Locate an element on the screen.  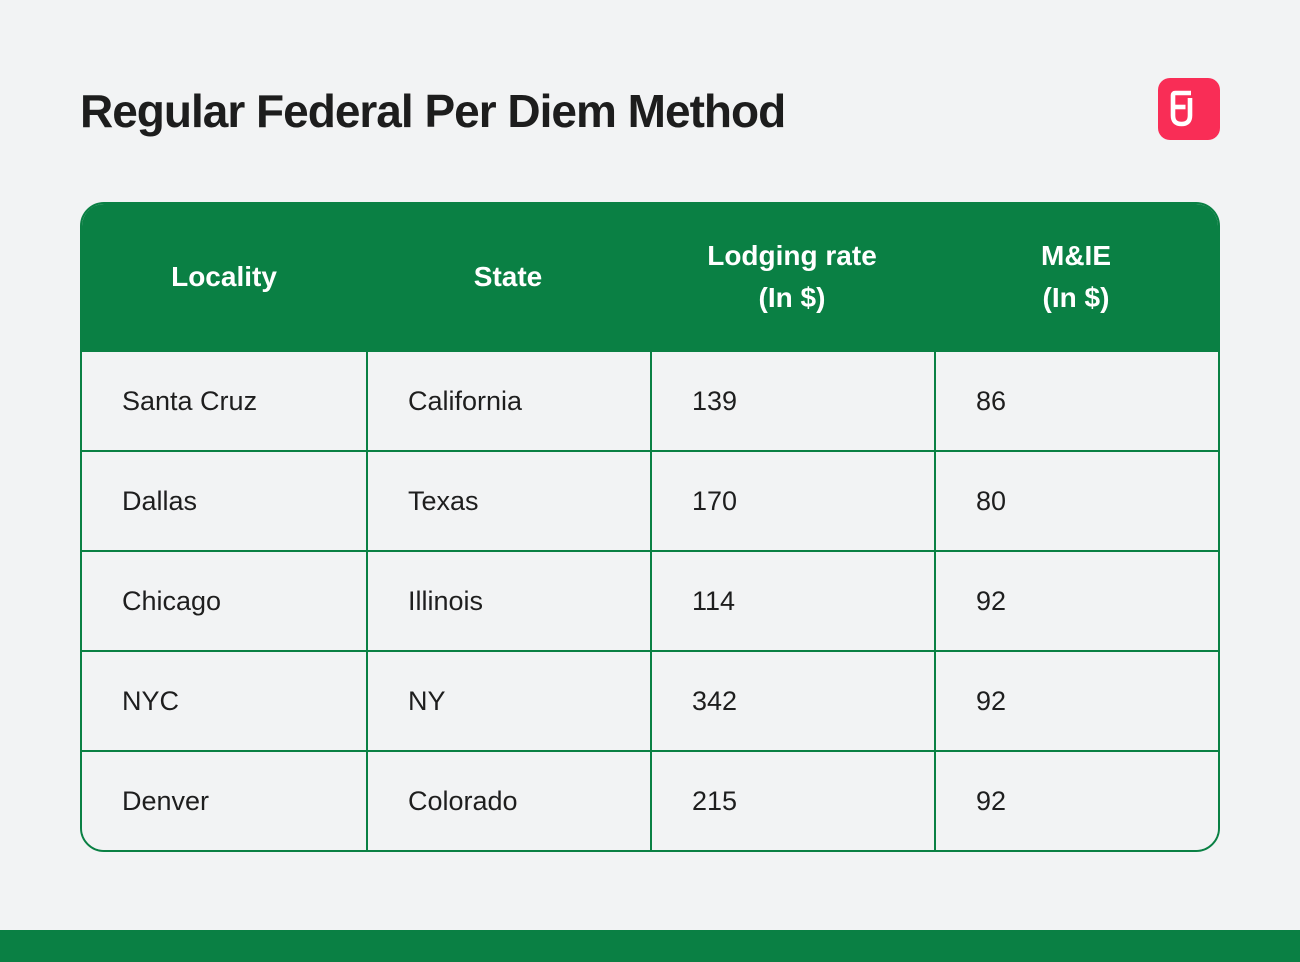
table-row: Denver Colorado 215 92 is located at coordinates (650, 800).